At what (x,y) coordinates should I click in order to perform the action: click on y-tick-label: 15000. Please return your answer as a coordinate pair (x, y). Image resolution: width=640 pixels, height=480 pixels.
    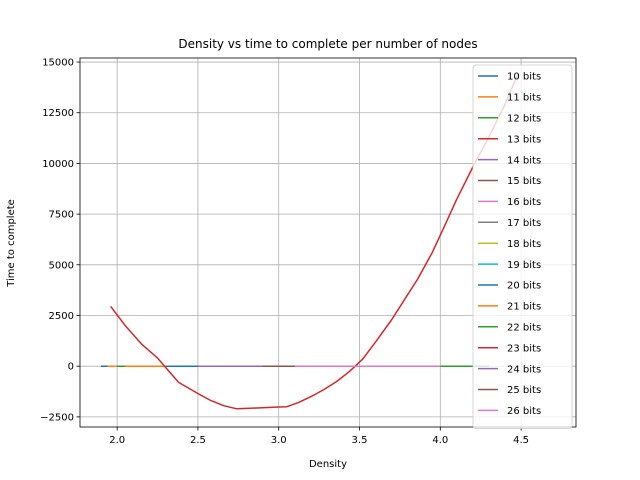
    Looking at the image, I should click on (58, 63).